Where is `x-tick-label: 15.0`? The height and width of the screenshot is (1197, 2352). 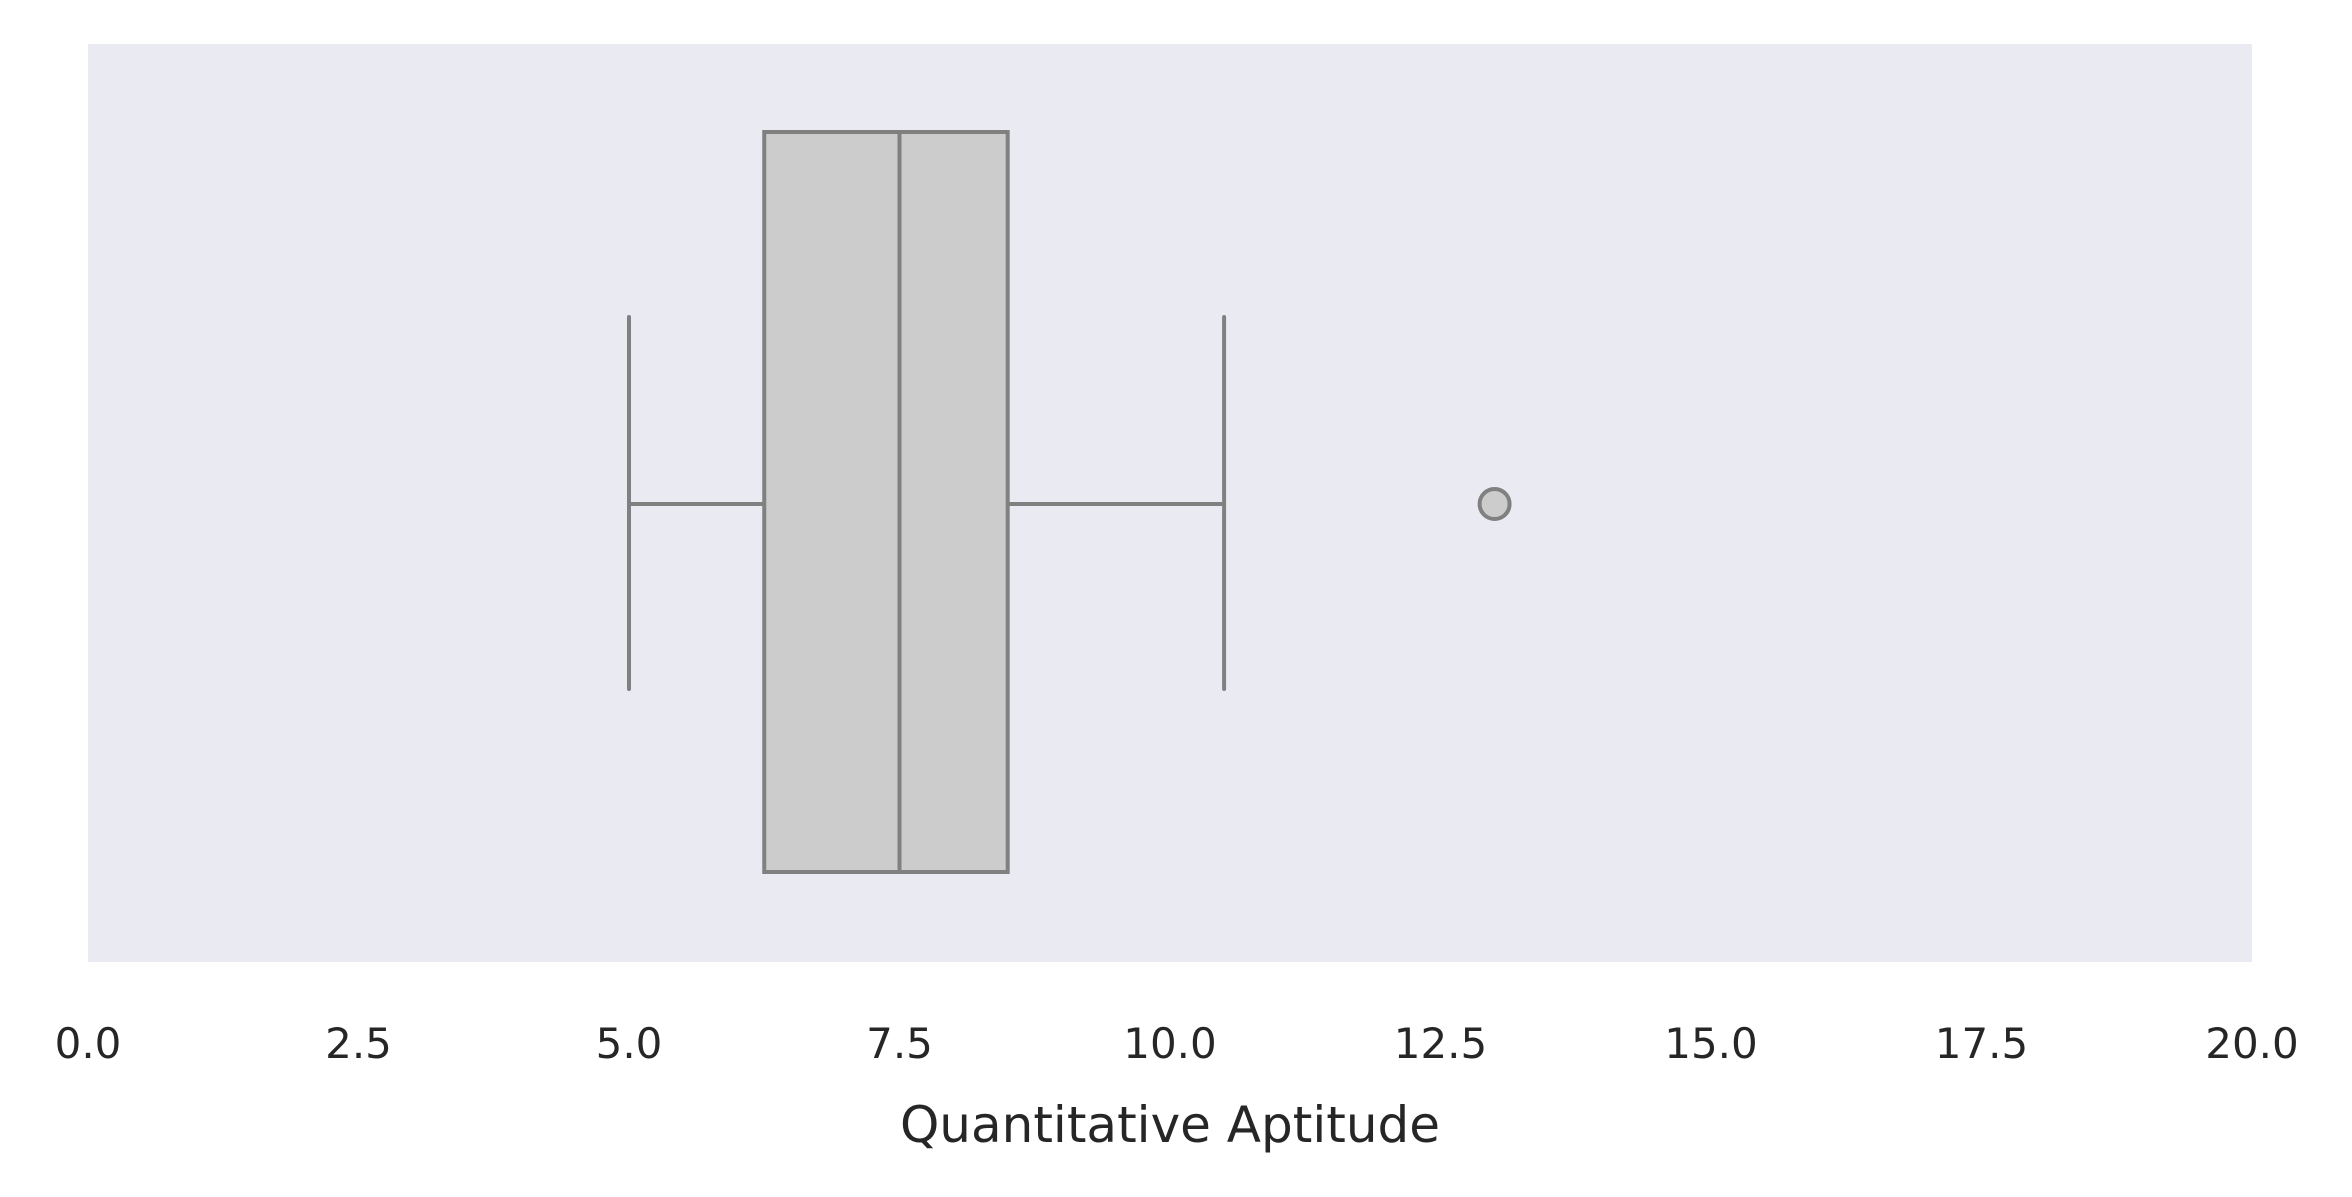
x-tick-label: 15.0 is located at coordinates (1711, 1043).